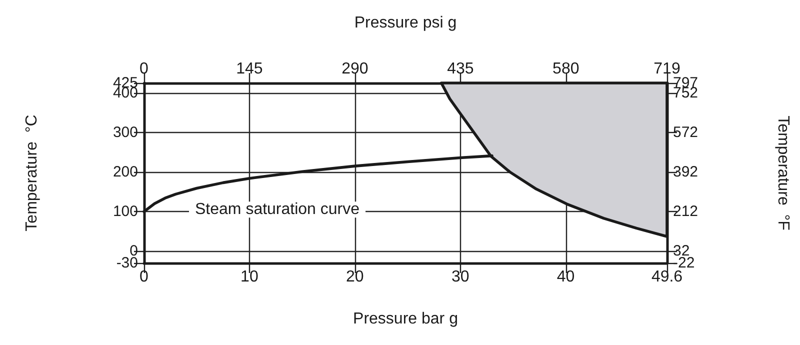 Image resolution: width=800 pixels, height=345 pixels. Describe the element at coordinates (125, 211) in the screenshot. I see `y-tick-label: 100` at that location.